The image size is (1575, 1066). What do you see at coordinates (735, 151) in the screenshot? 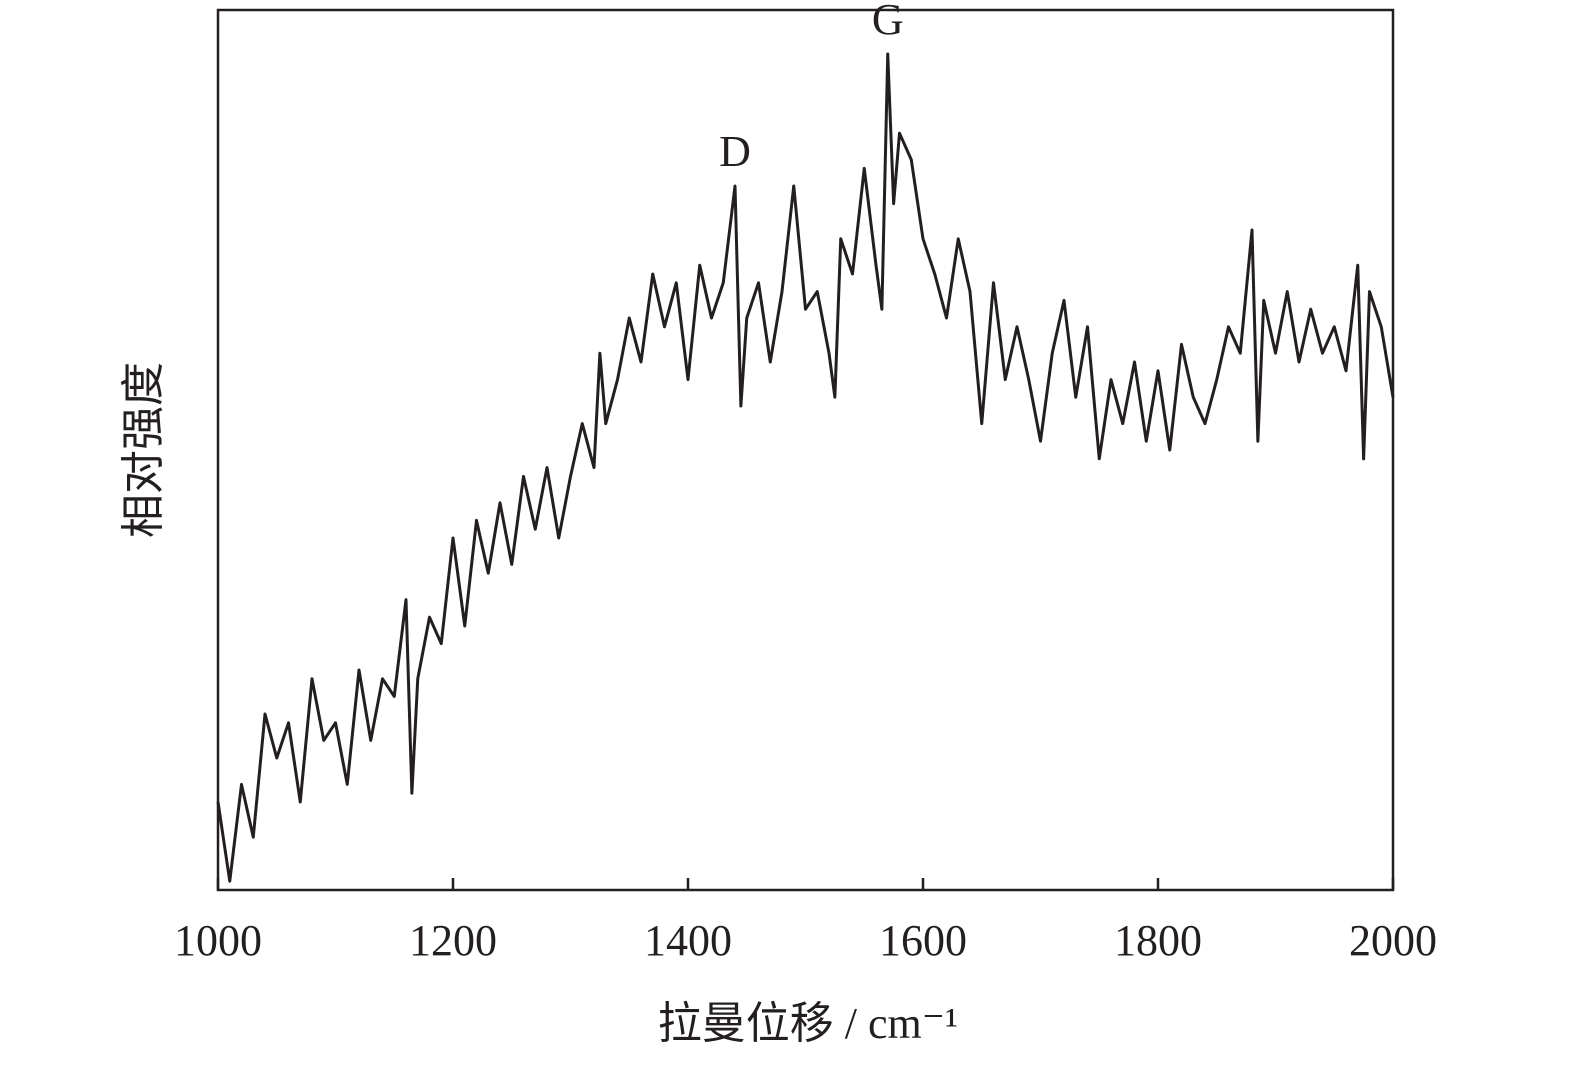
I see `peak-label: D` at bounding box center [735, 151].